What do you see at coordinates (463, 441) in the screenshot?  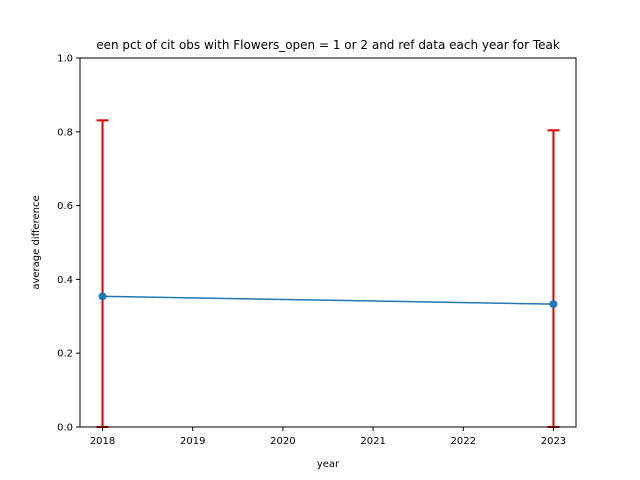 I see `x-tick-label: 2022` at bounding box center [463, 441].